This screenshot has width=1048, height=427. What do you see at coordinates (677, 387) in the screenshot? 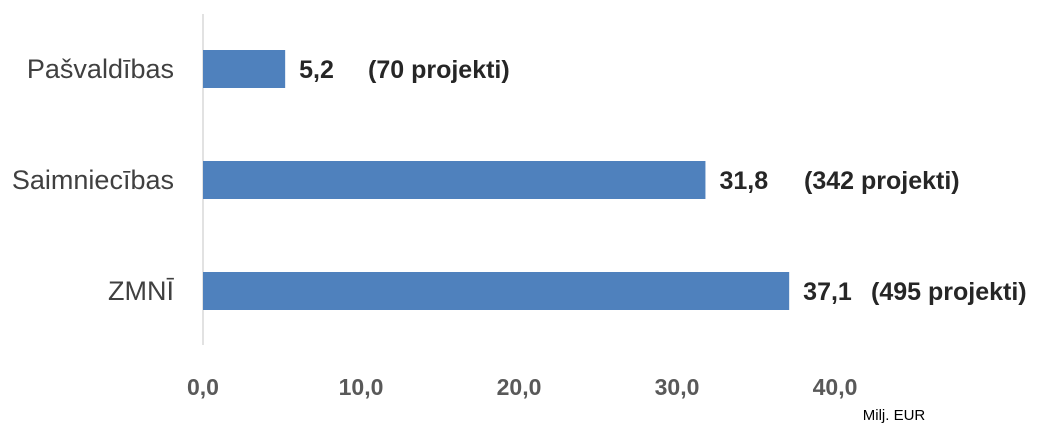
I see `x-tick-label-4: 30,0` at bounding box center [677, 387].